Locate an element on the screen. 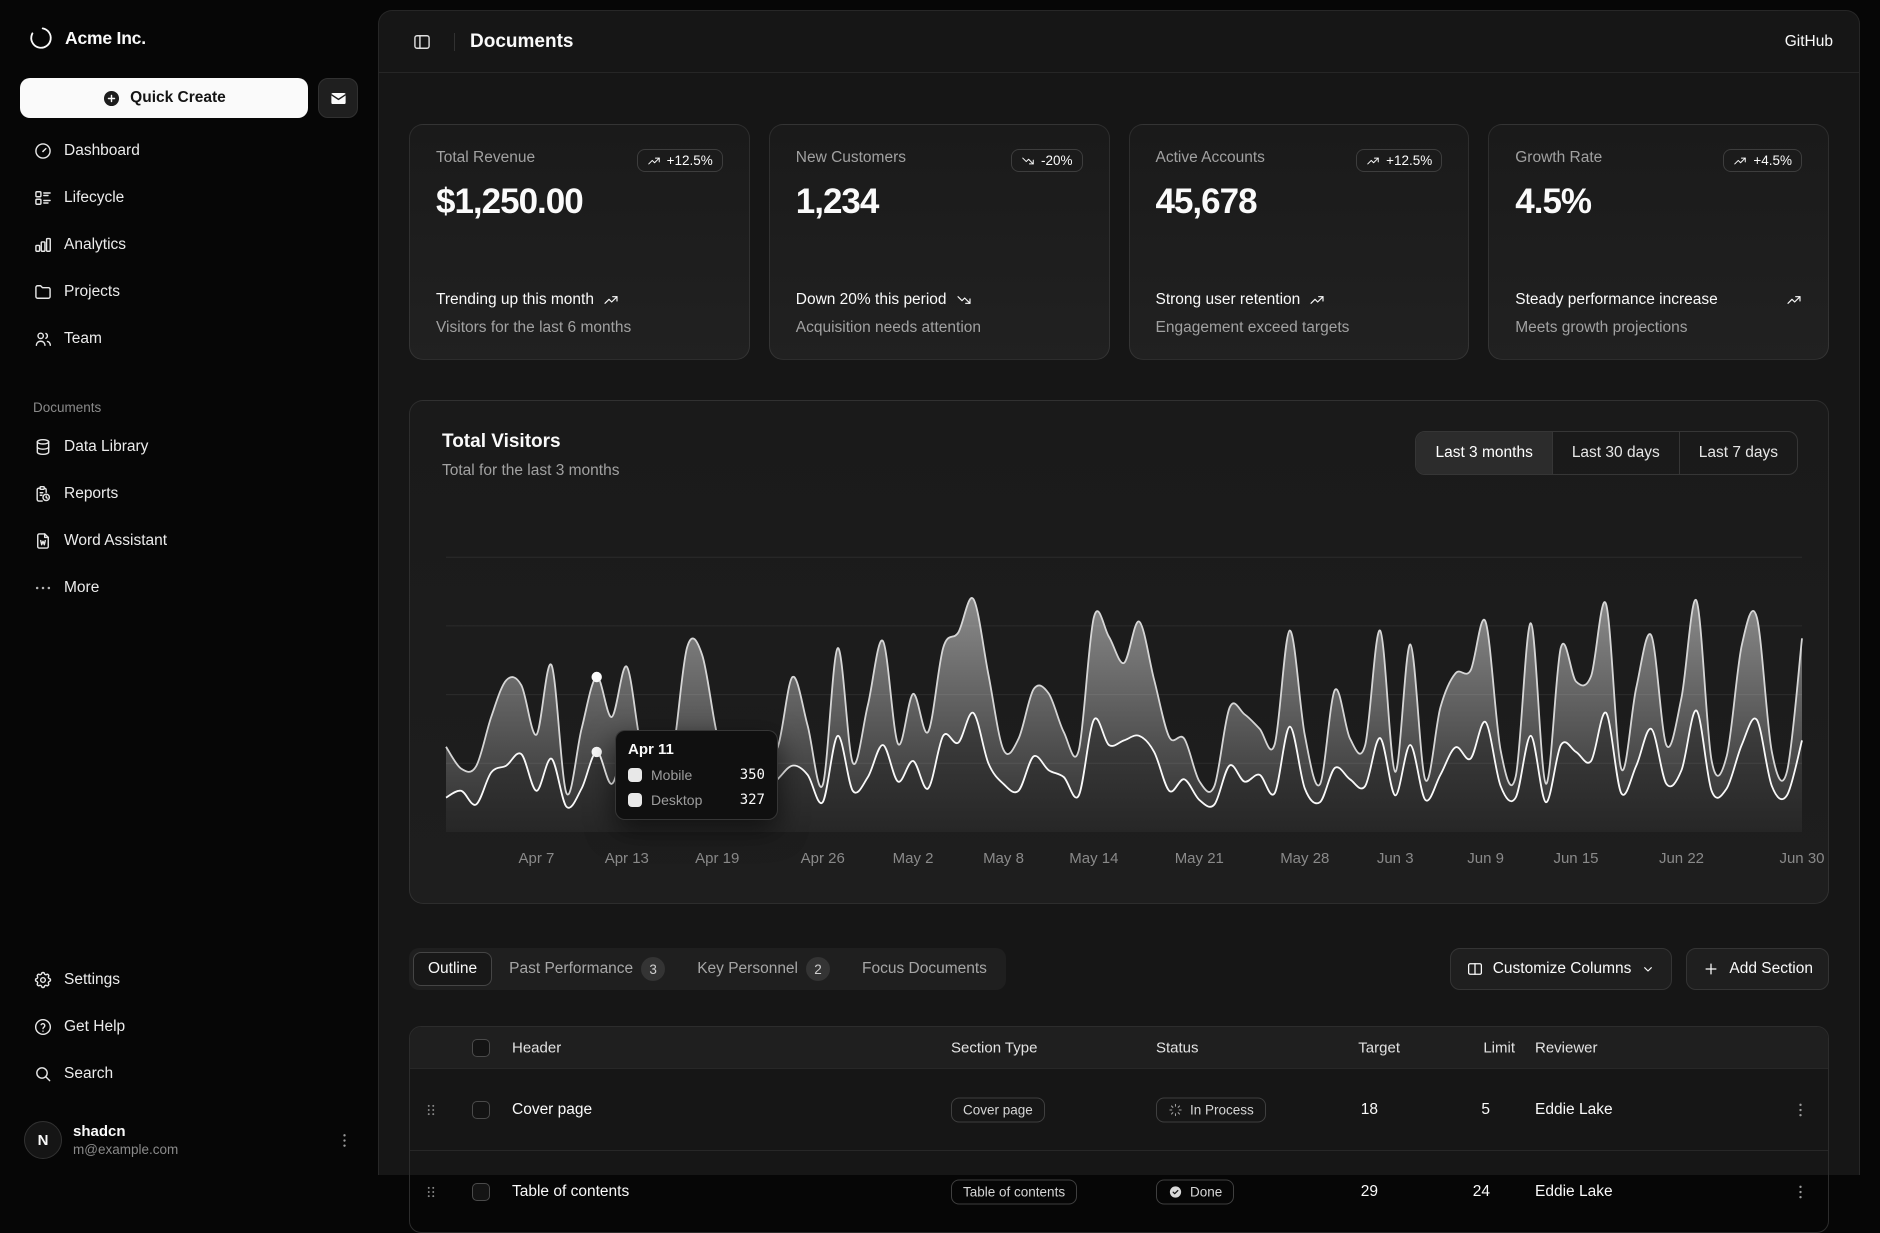 The width and height of the screenshot is (1880, 1233). search-icon is located at coordinates (43, 1074).